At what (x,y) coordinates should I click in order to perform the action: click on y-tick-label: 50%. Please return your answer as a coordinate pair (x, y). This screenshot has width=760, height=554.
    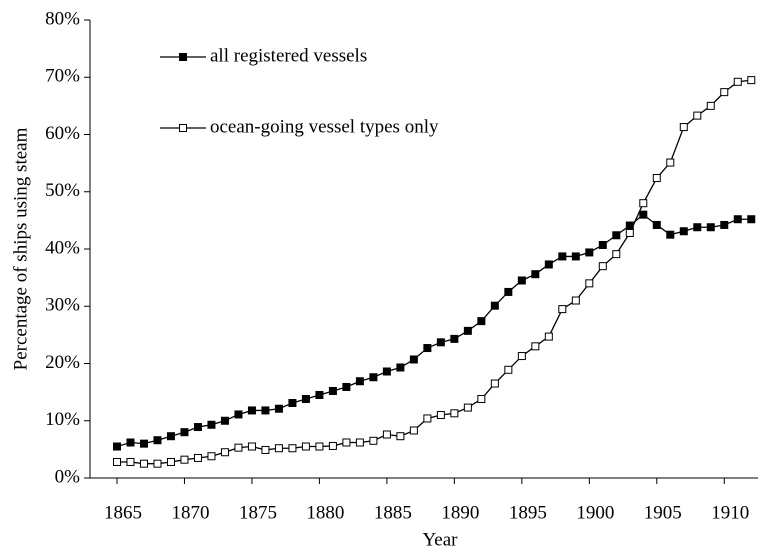
    Looking at the image, I should click on (62, 190).